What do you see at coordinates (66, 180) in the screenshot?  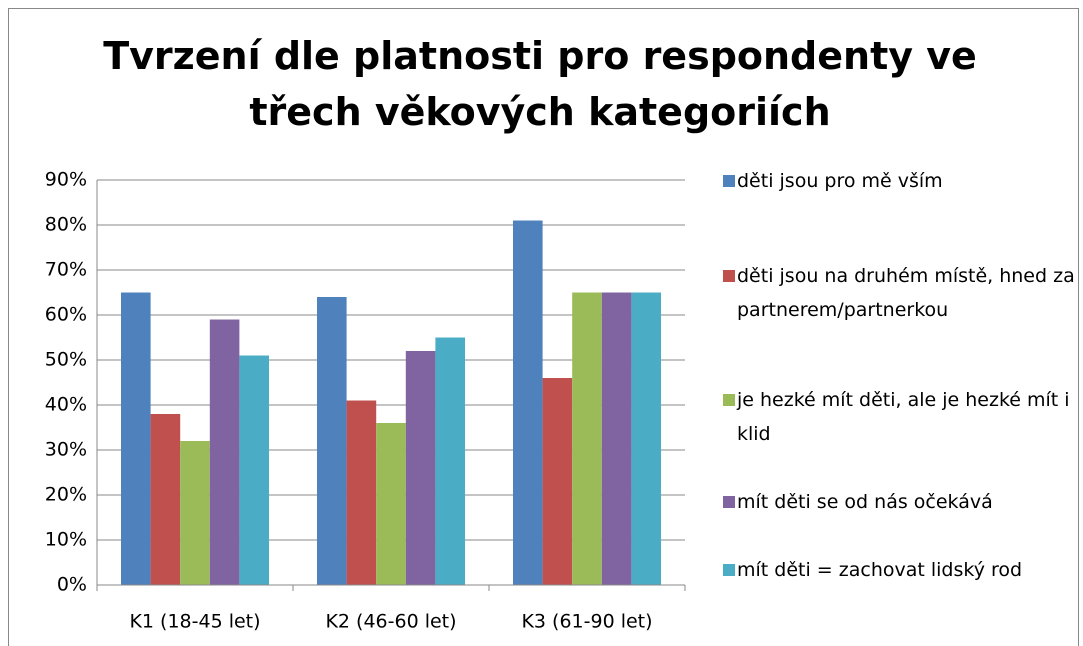 I see `y-tick-label: 90%` at bounding box center [66, 180].